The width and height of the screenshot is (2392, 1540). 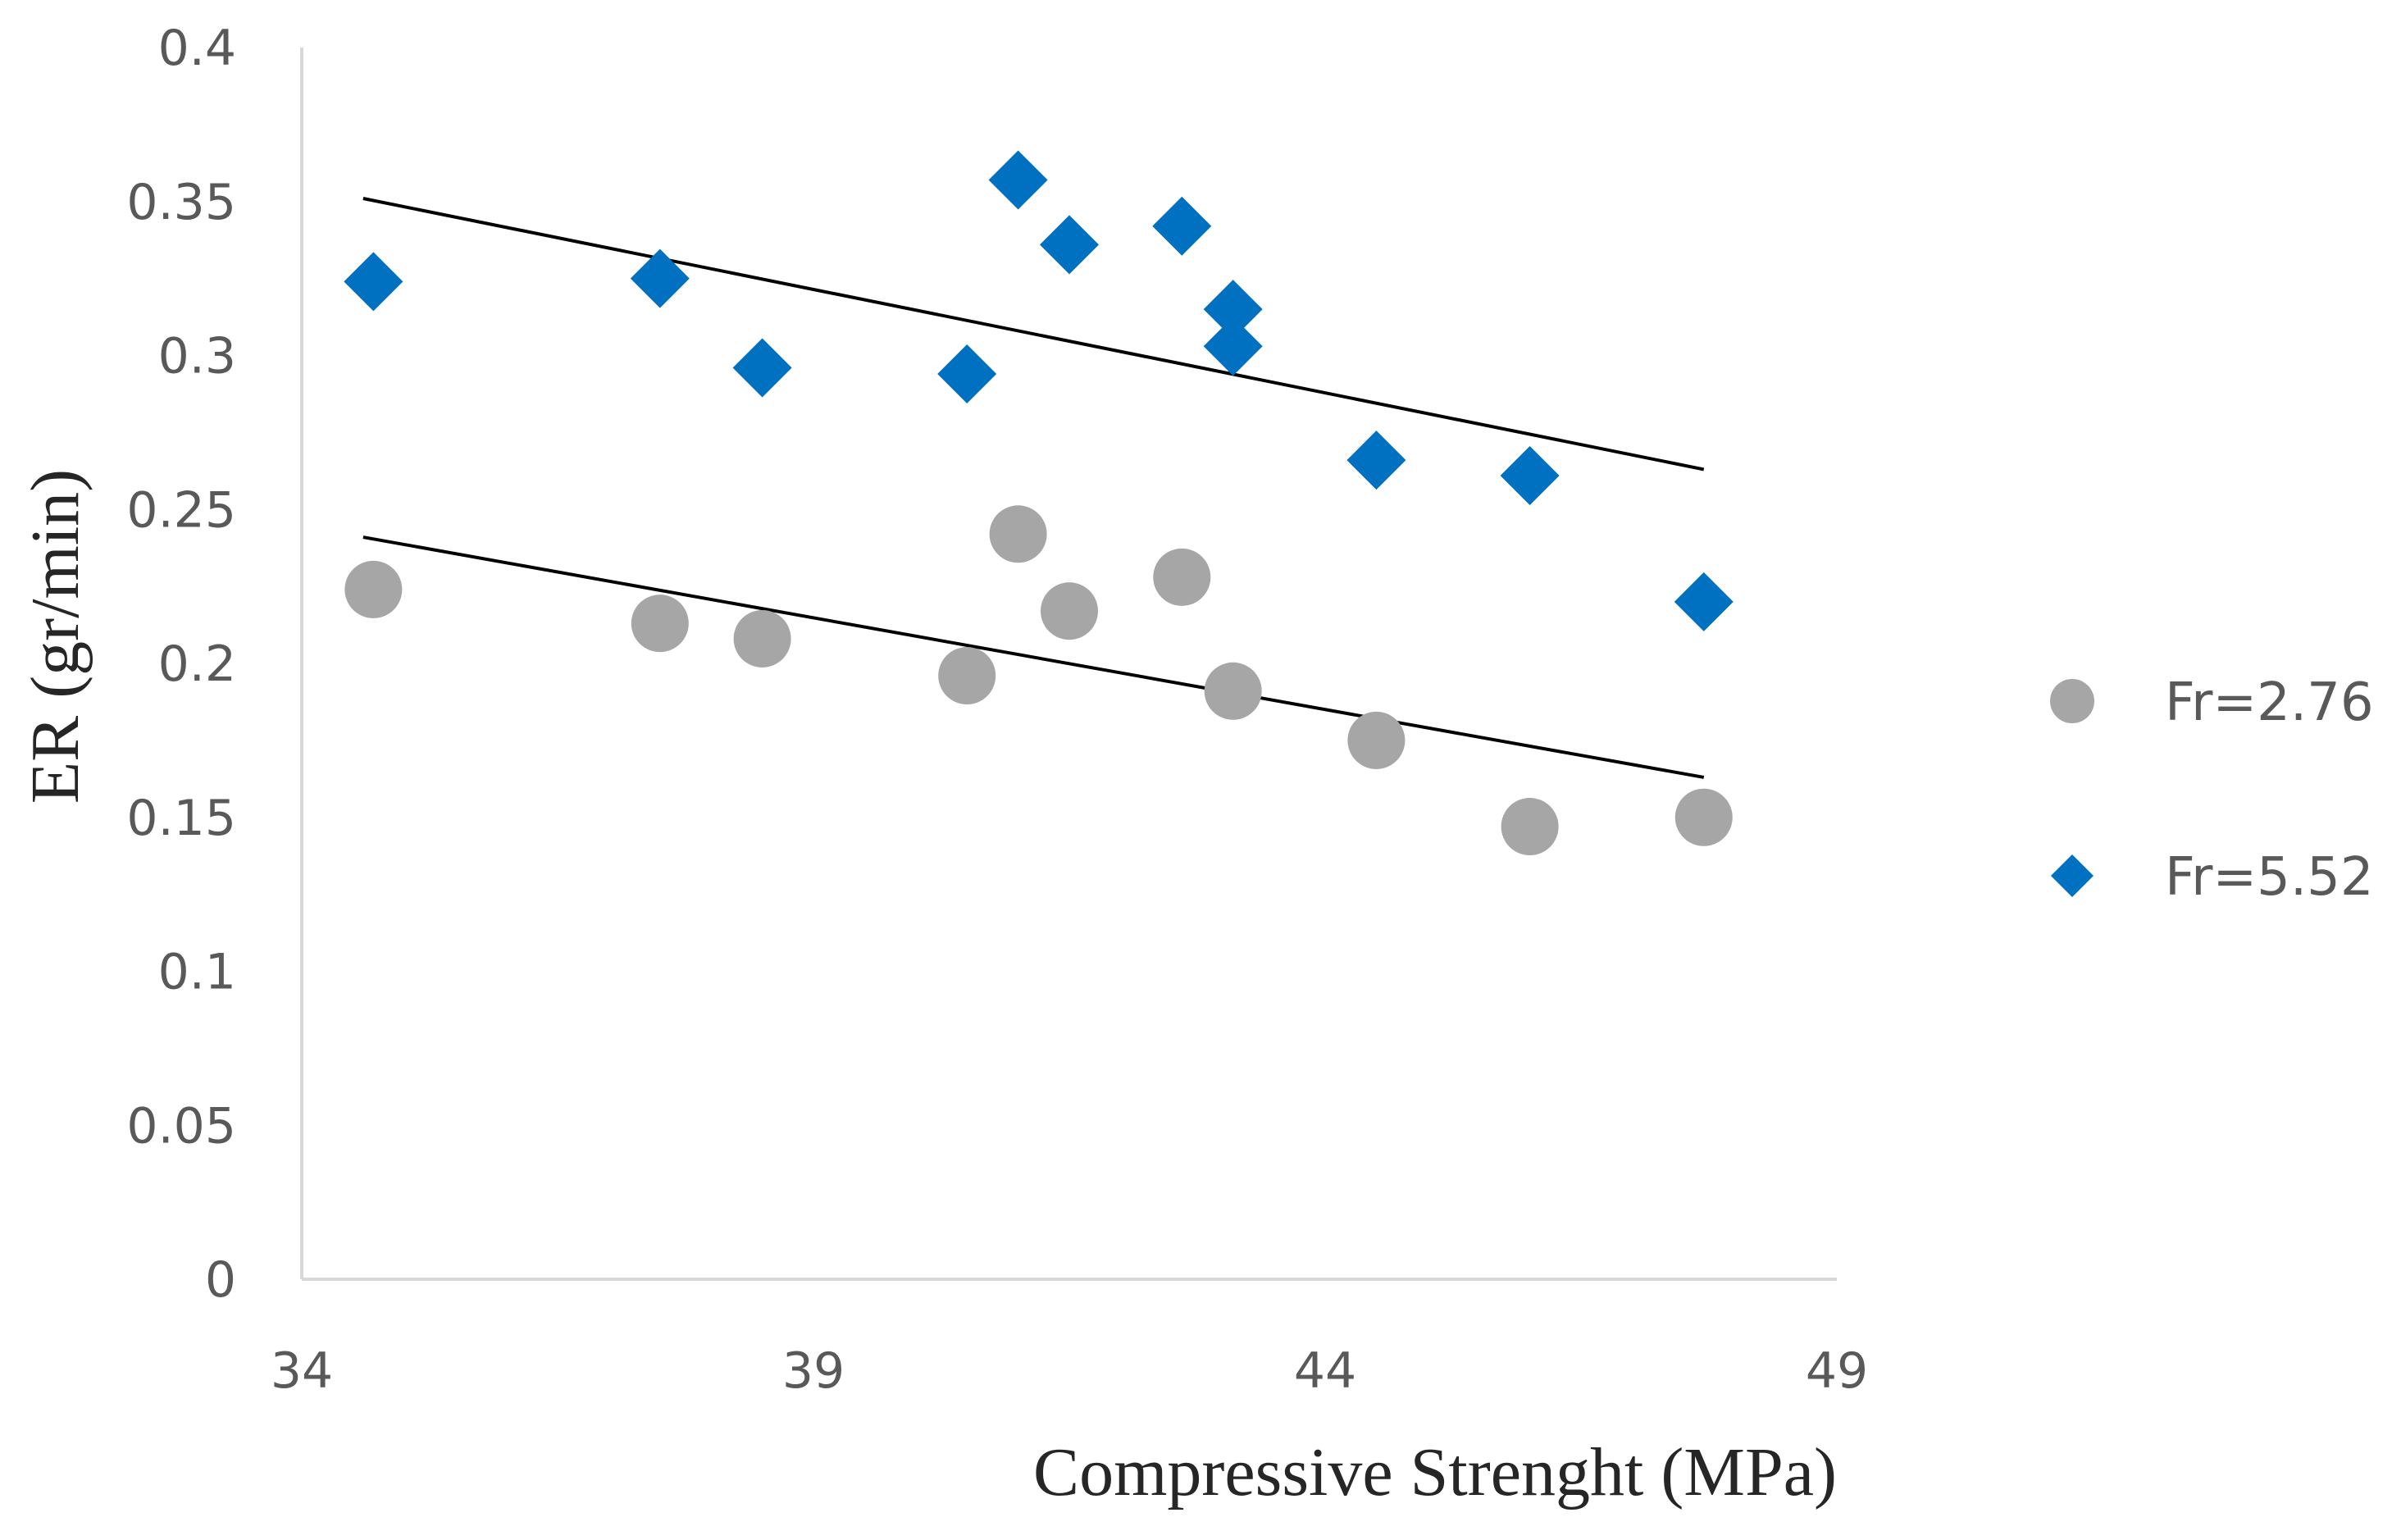 What do you see at coordinates (197, 48) in the screenshot?
I see `y-tick-label: 0.4` at bounding box center [197, 48].